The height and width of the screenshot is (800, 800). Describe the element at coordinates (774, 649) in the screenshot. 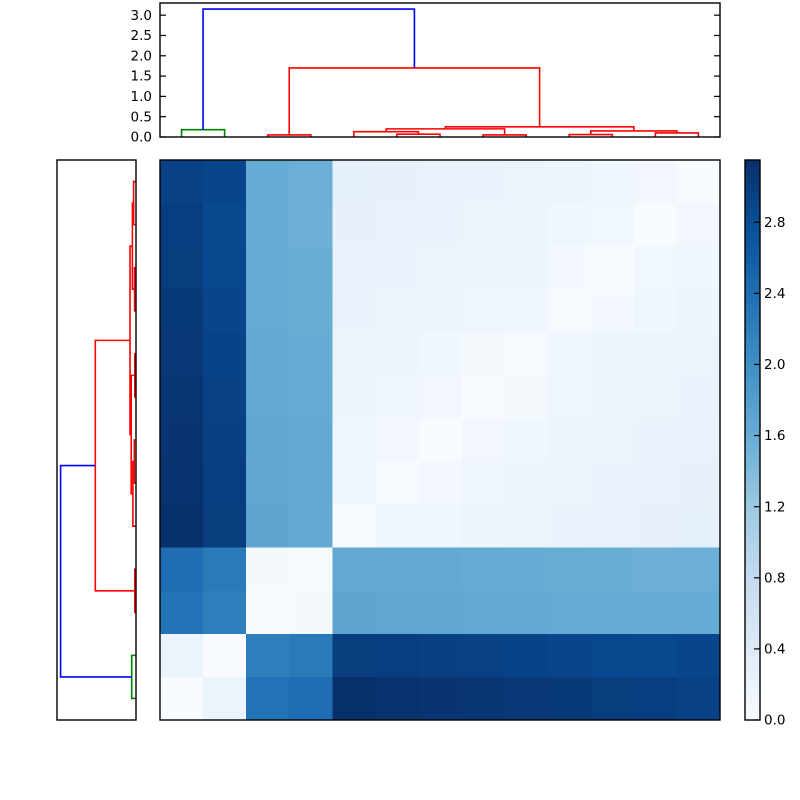

I see `colorbar-tick-label: 0.4` at that location.